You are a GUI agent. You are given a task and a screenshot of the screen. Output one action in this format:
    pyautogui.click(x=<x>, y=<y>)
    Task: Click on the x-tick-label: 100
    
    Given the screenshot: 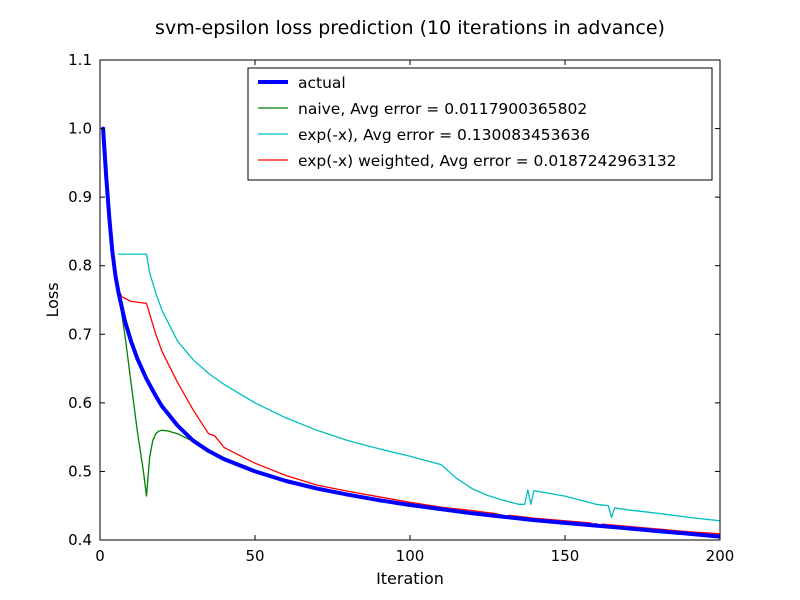 What is the action you would take?
    pyautogui.click(x=410, y=556)
    